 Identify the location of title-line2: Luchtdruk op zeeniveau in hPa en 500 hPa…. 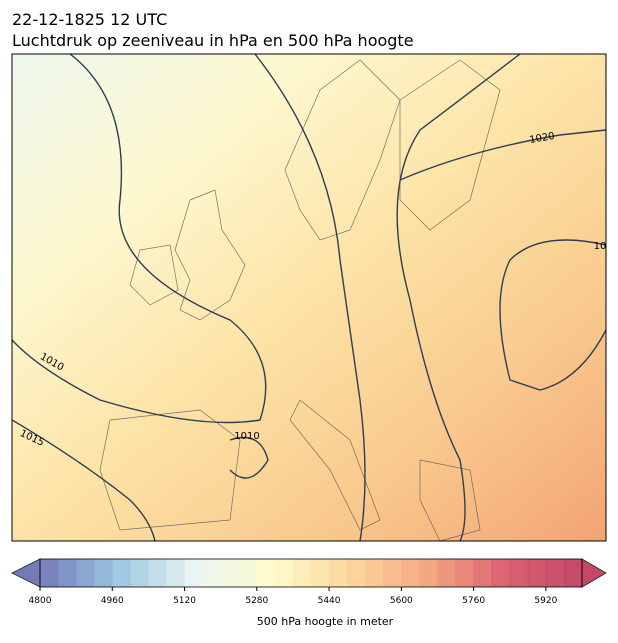
(213, 40).